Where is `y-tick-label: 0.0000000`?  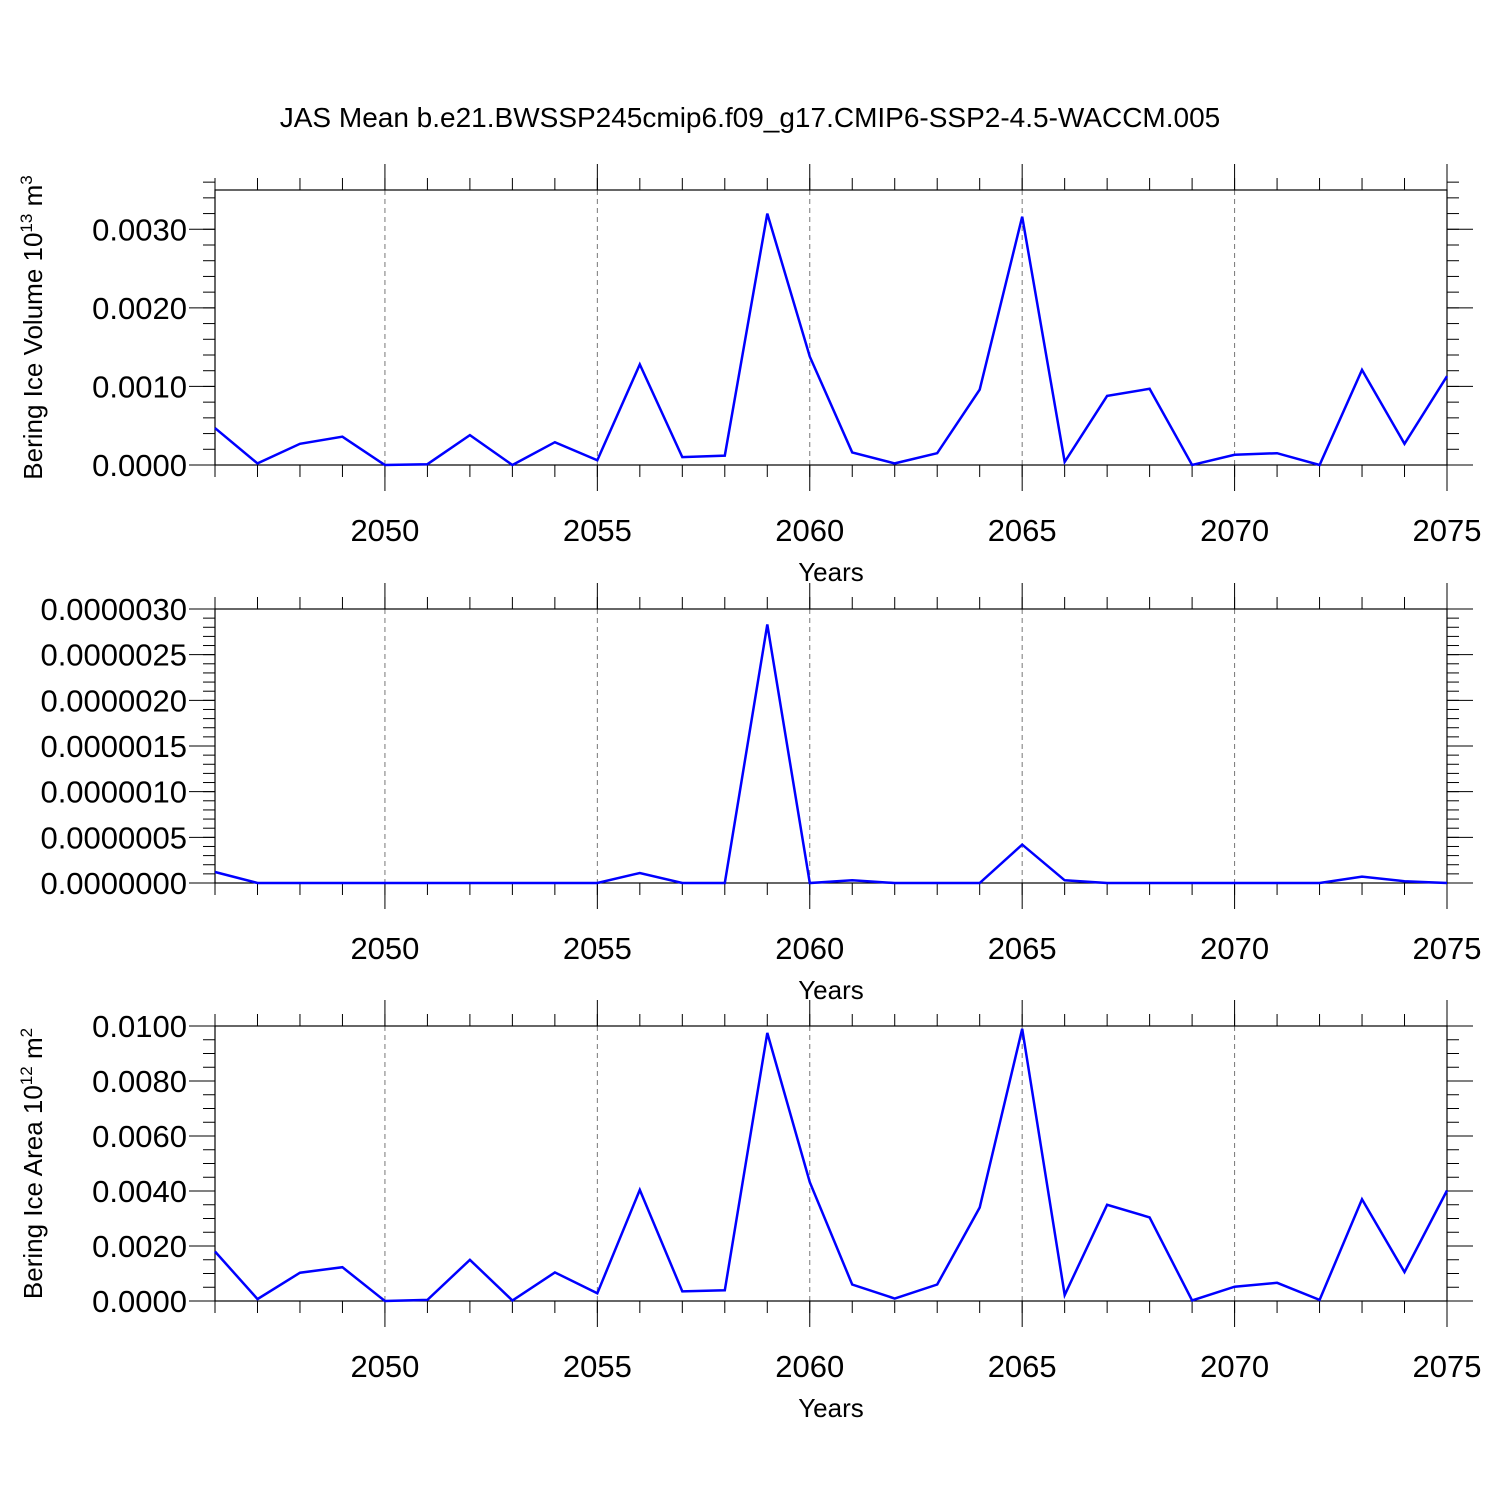 y-tick-label: 0.0000000 is located at coordinates (113, 883).